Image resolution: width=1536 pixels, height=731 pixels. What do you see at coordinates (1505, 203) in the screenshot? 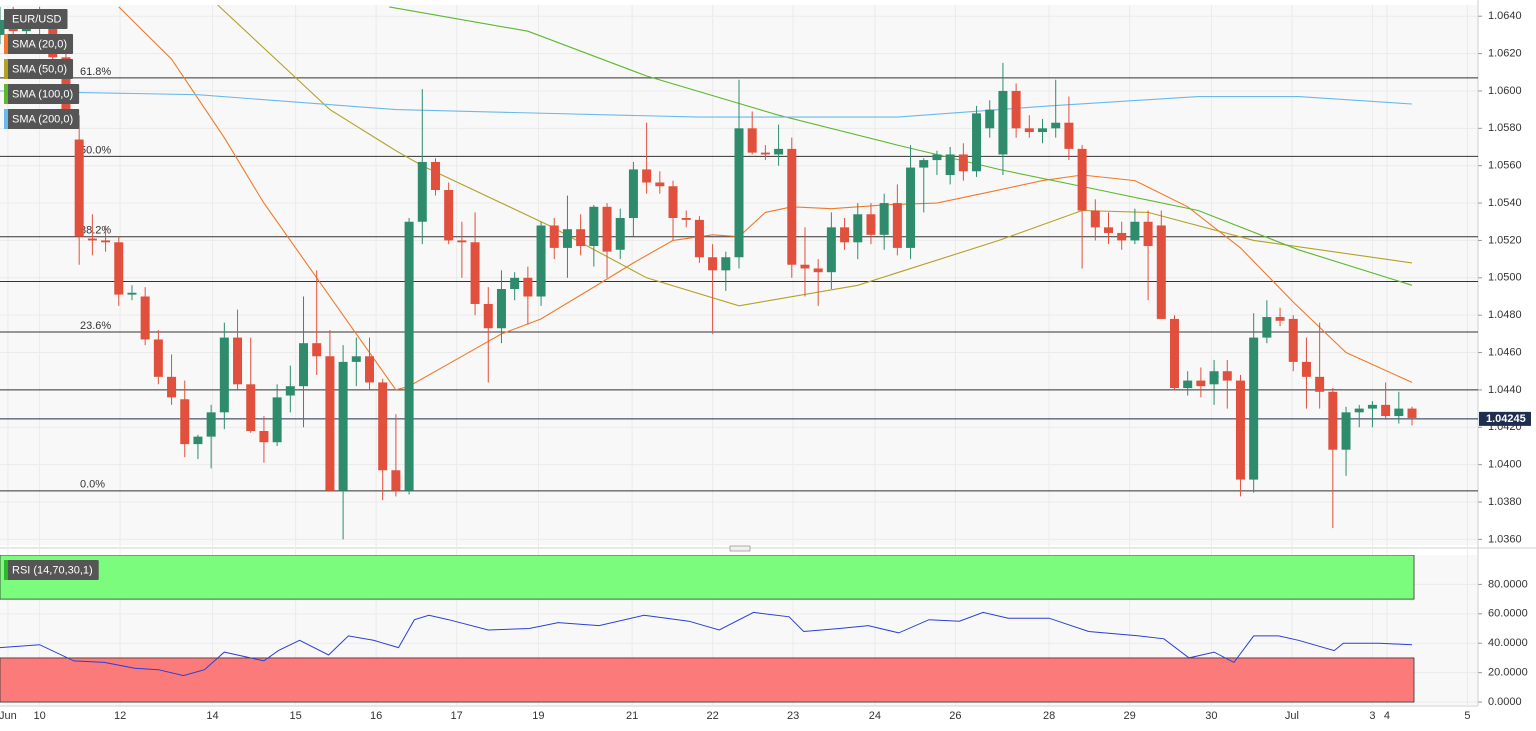
I see `y-tick-label: 1.0540` at bounding box center [1505, 203].